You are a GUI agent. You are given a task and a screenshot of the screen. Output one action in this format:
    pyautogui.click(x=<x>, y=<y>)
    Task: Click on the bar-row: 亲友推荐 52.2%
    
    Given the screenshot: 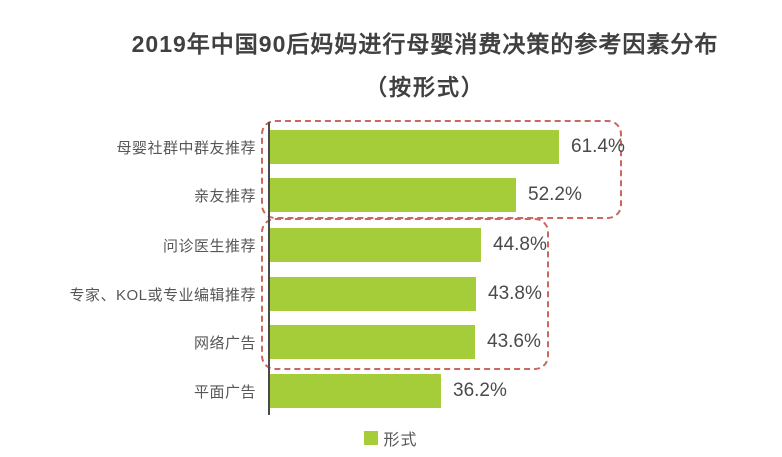 What is the action you would take?
    pyautogui.click(x=391, y=195)
    